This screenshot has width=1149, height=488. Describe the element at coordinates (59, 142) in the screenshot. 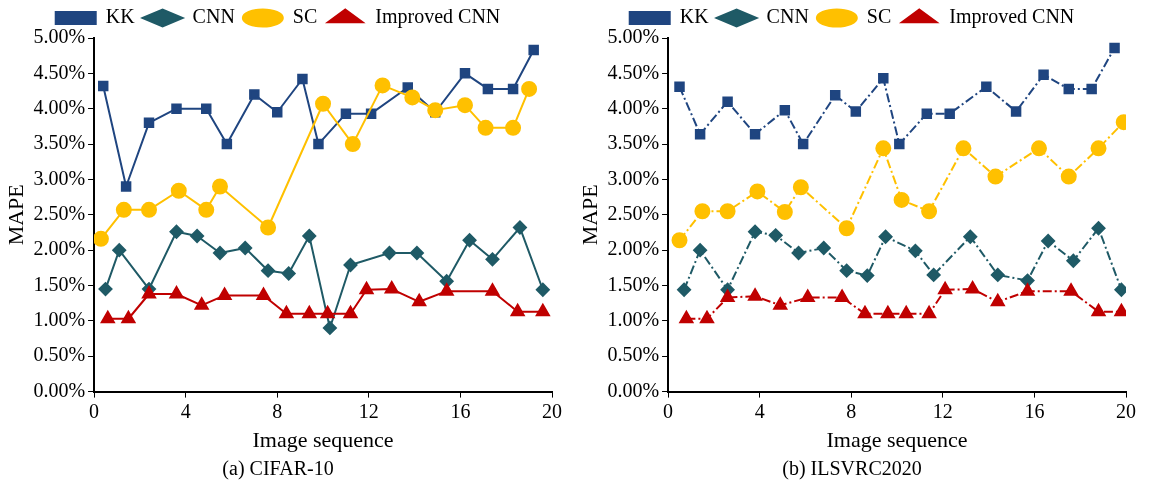

I see `y-tick-label: 3.50%` at that location.